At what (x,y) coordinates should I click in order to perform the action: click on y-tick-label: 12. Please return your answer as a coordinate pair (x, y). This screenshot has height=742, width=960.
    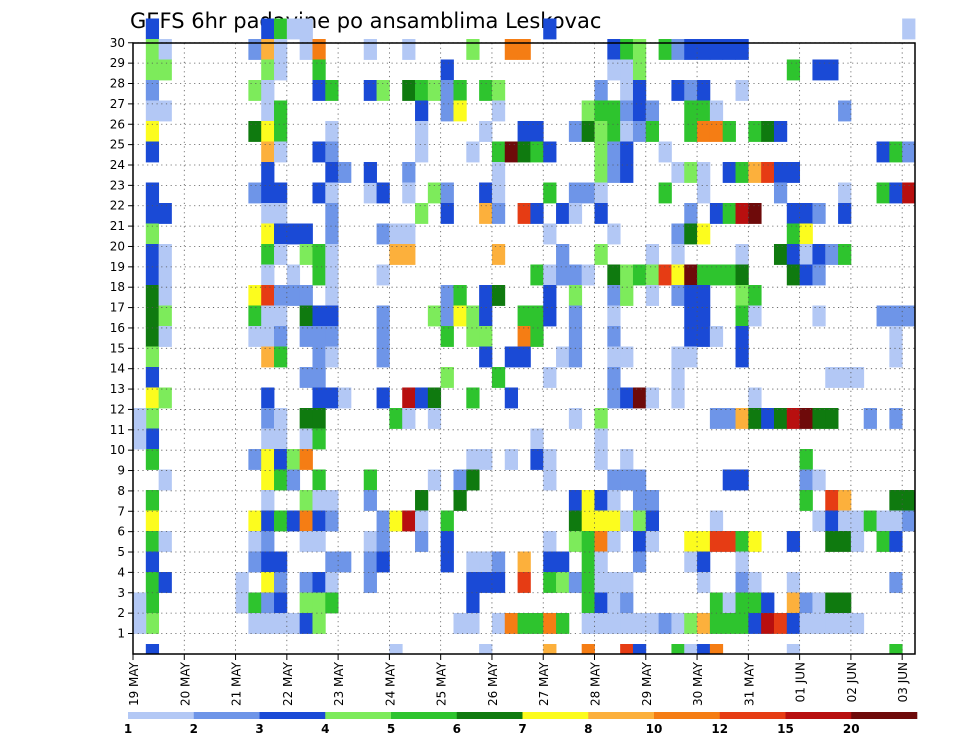
    Looking at the image, I should click on (117, 409).